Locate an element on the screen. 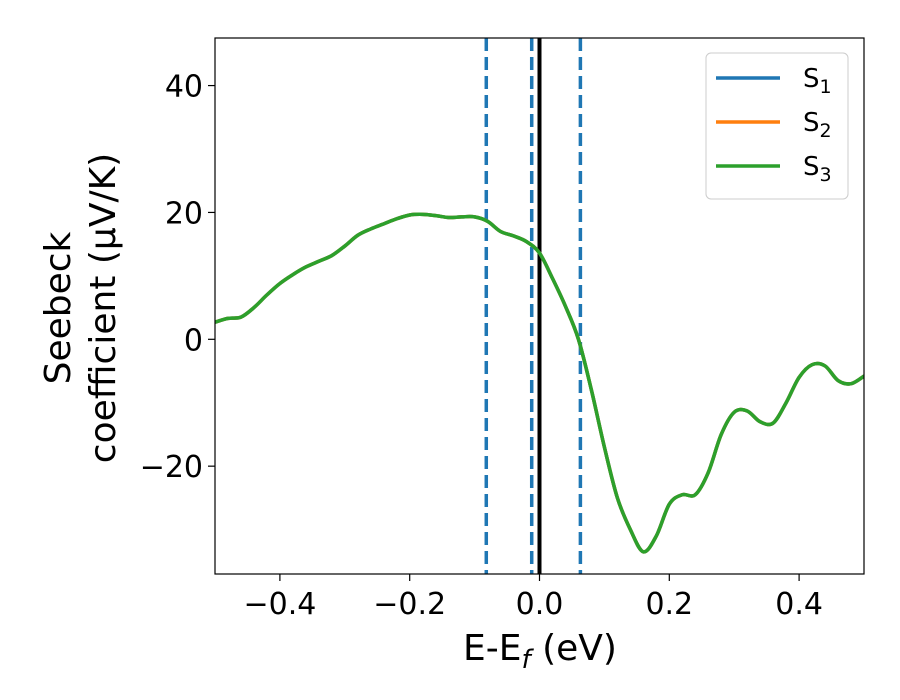  legend-box is located at coordinates (777, 126).